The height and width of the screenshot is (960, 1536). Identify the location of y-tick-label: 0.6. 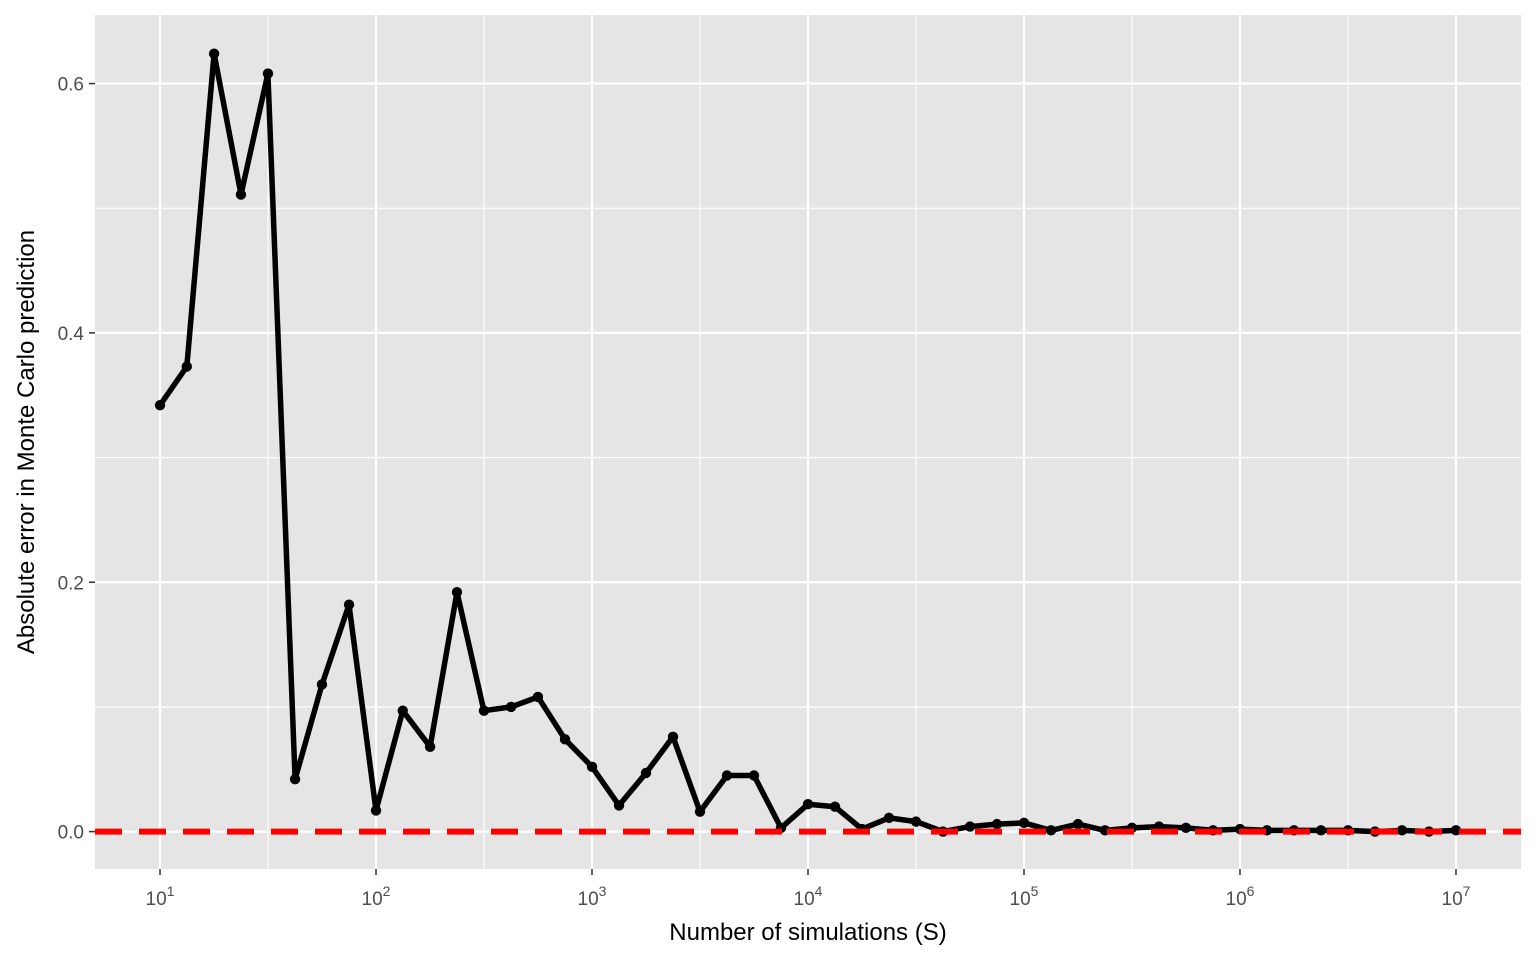
(71, 85).